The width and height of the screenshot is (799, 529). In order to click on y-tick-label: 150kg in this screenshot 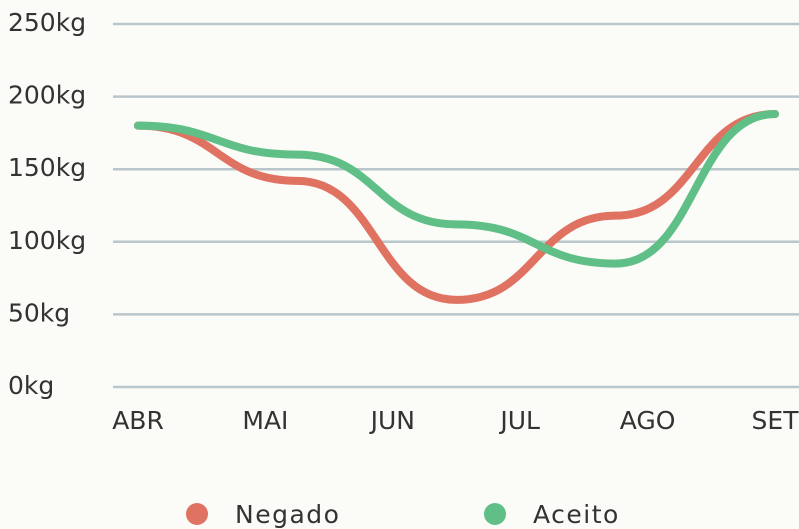, I will do `click(47, 167)`.